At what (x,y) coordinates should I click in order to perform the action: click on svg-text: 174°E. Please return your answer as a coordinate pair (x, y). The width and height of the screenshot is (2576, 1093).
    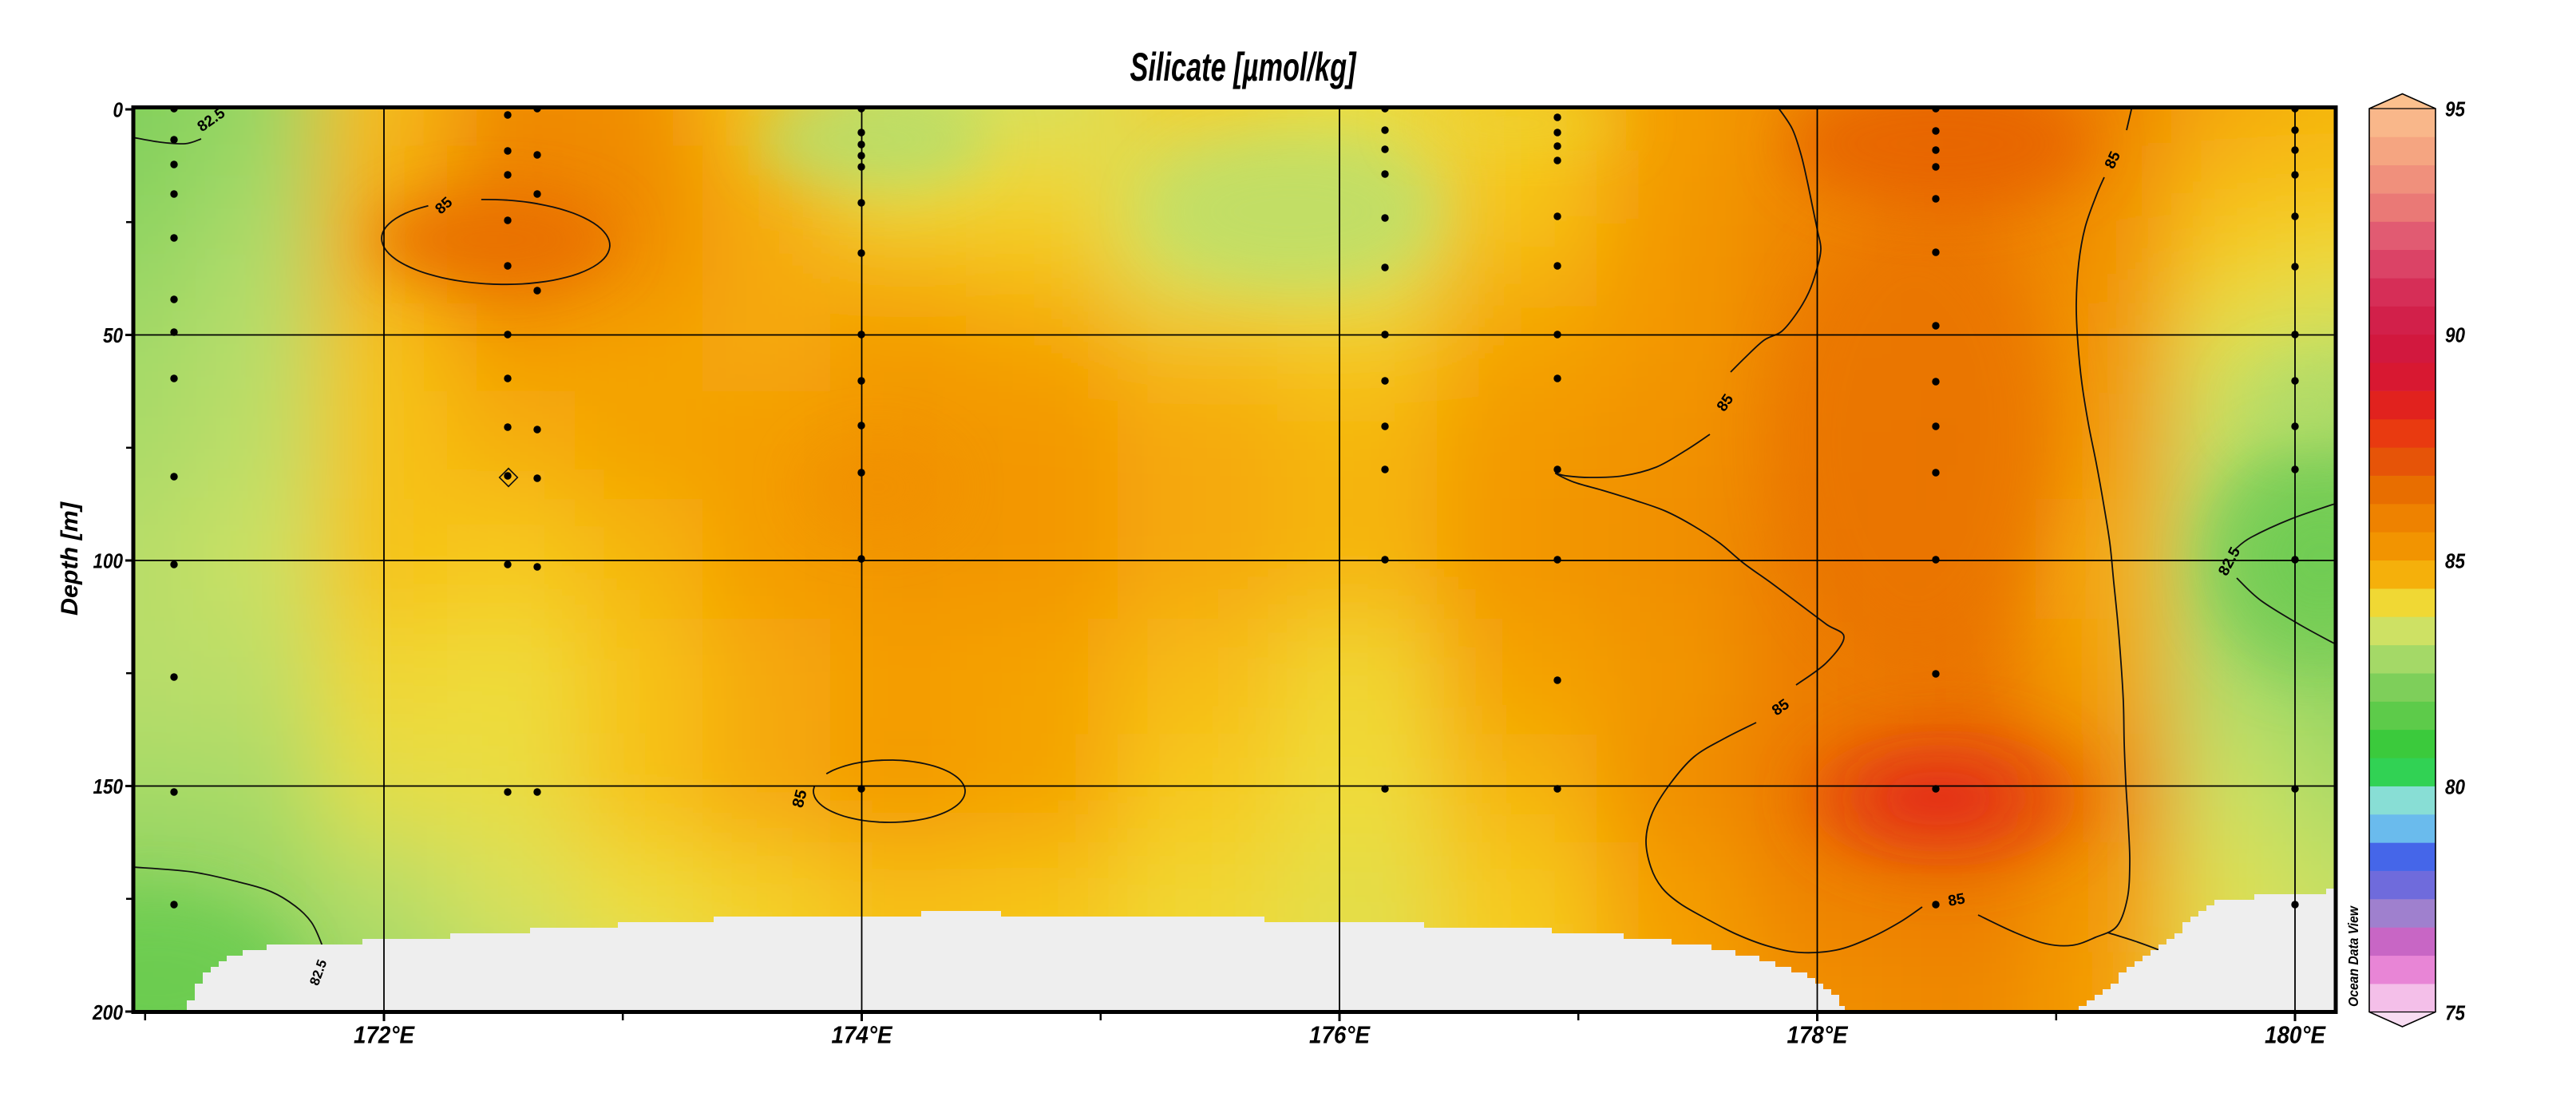
    Looking at the image, I should click on (862, 1035).